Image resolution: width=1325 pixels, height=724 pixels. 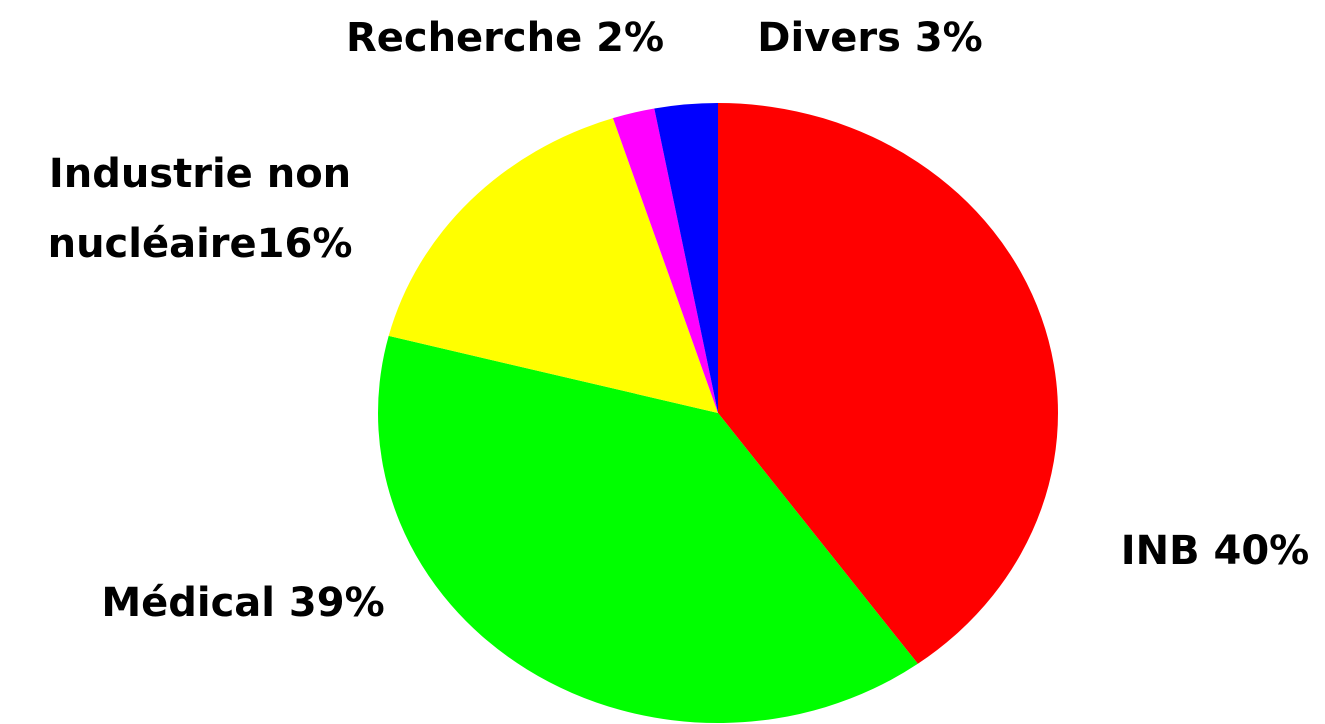 What do you see at coordinates (505, 38) in the screenshot?
I see `slice-label: Recherche 2%` at bounding box center [505, 38].